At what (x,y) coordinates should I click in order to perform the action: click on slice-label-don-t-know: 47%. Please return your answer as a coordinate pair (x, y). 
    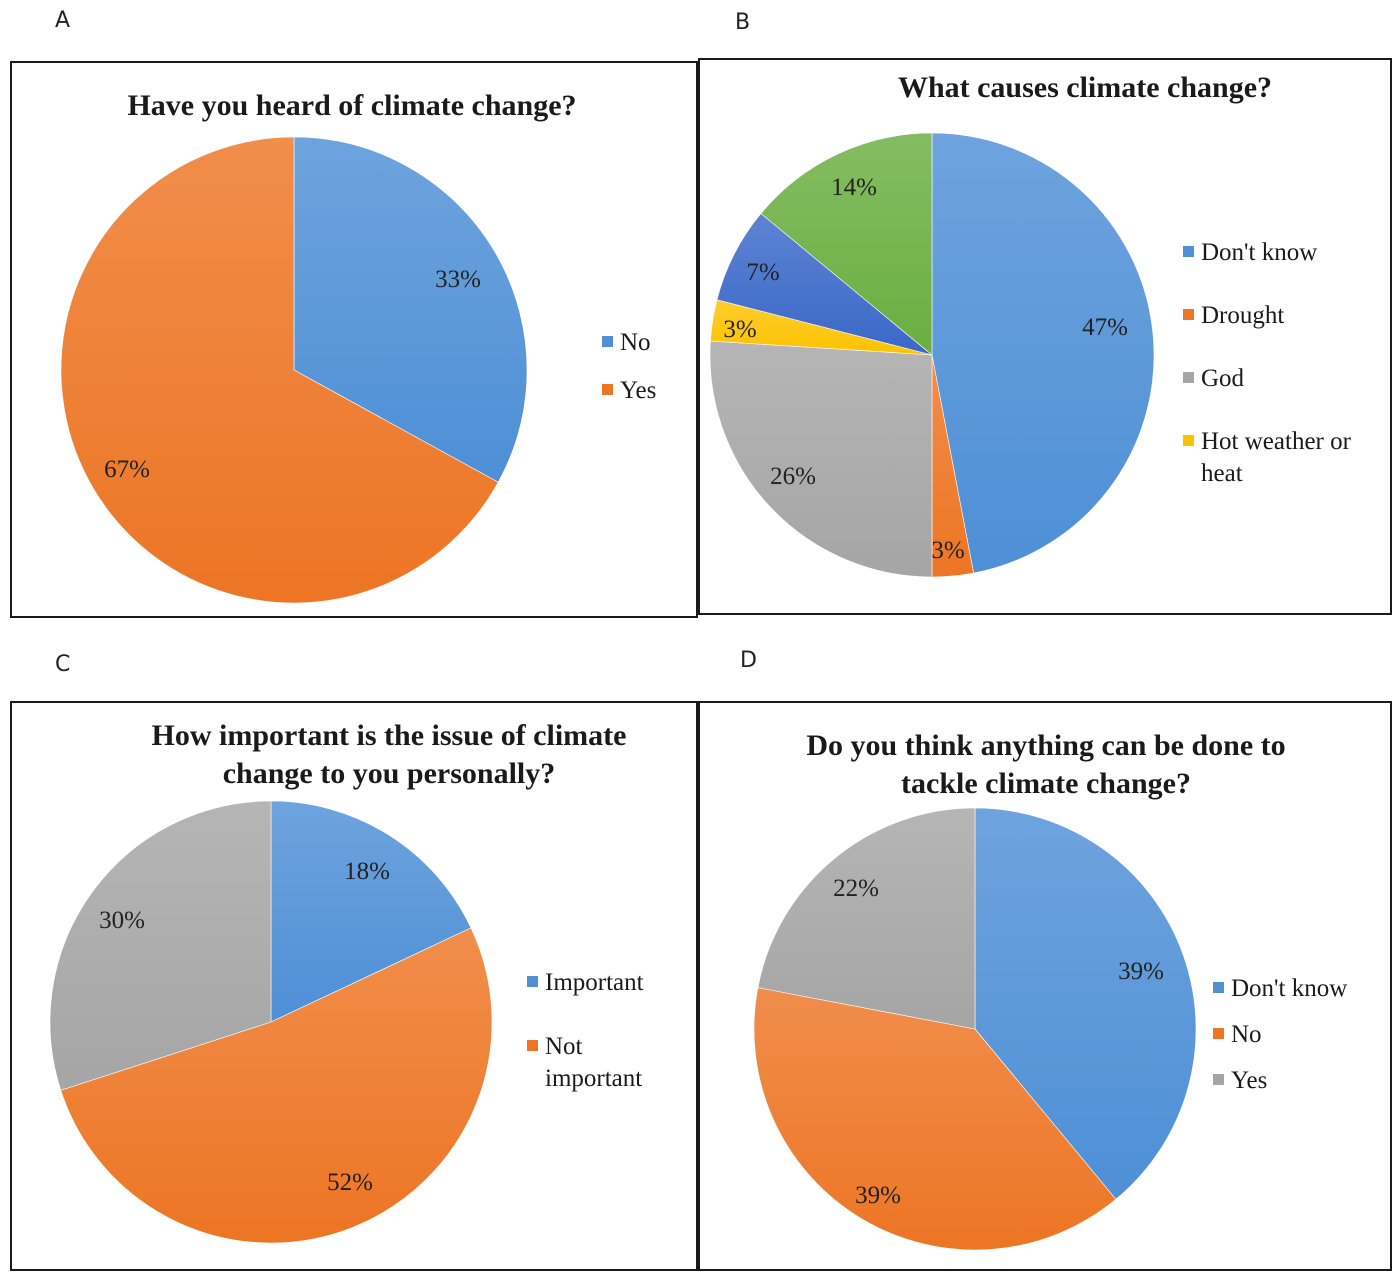
    Looking at the image, I should click on (1105, 327).